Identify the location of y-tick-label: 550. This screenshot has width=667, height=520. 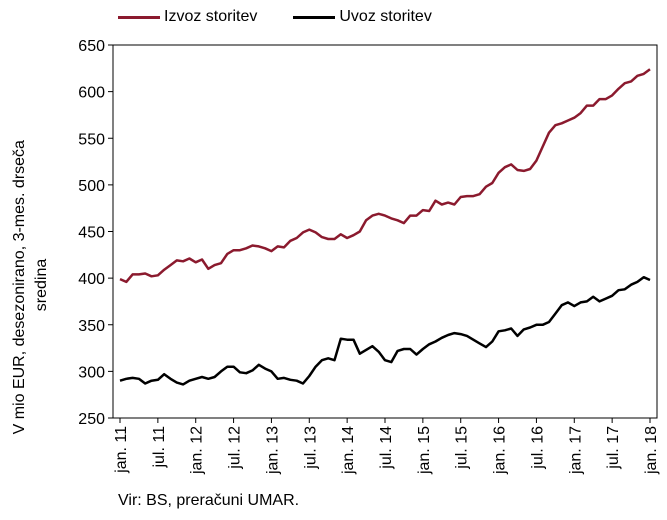
(91, 139).